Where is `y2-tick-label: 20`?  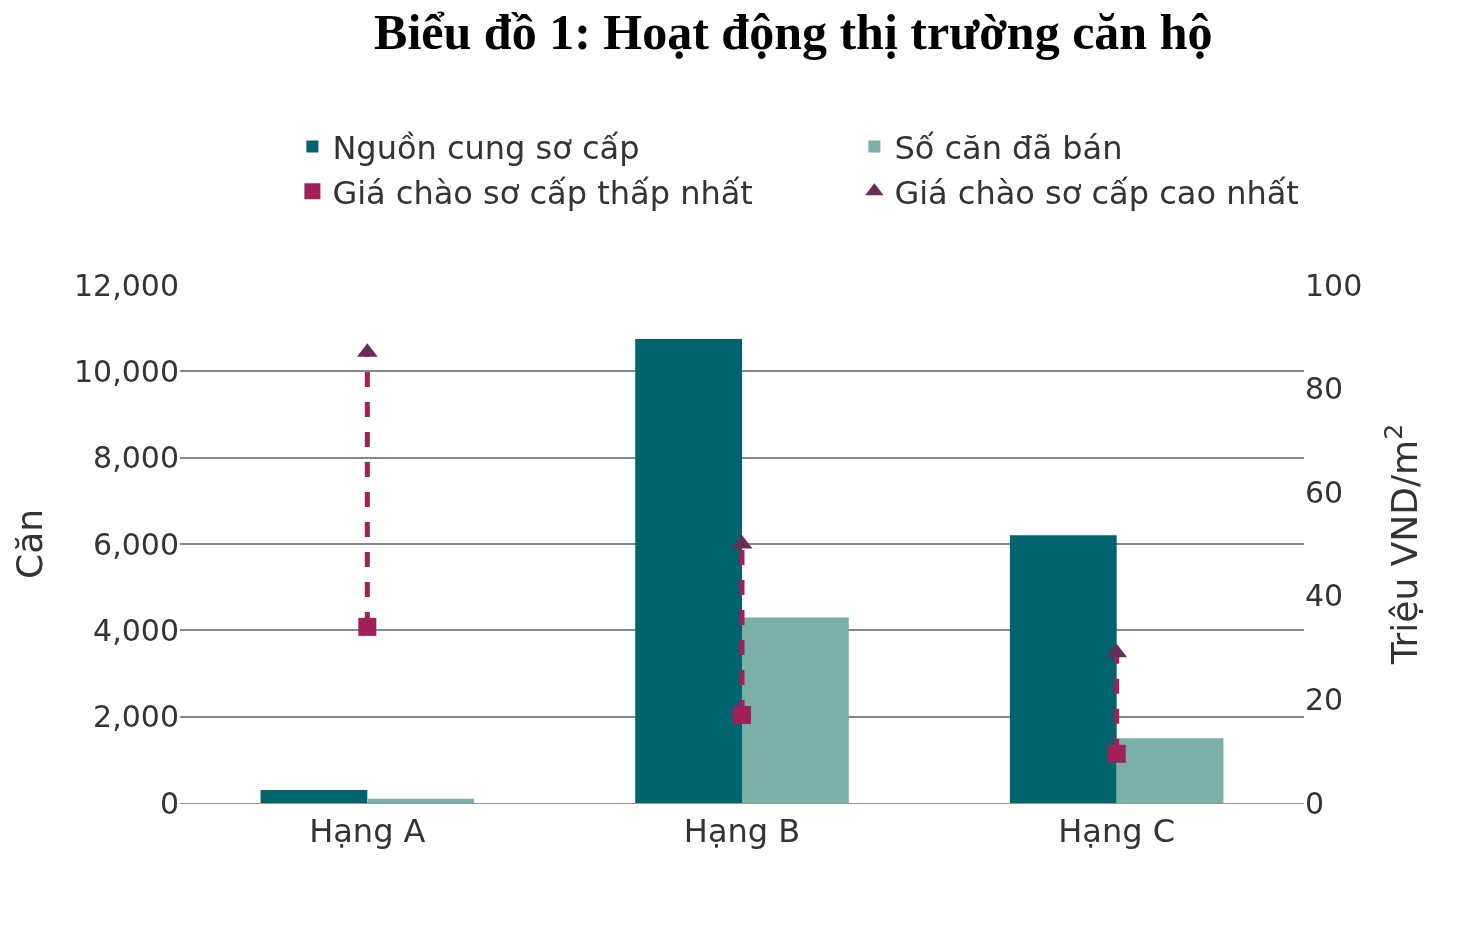
y2-tick-label: 20 is located at coordinates (1324, 699).